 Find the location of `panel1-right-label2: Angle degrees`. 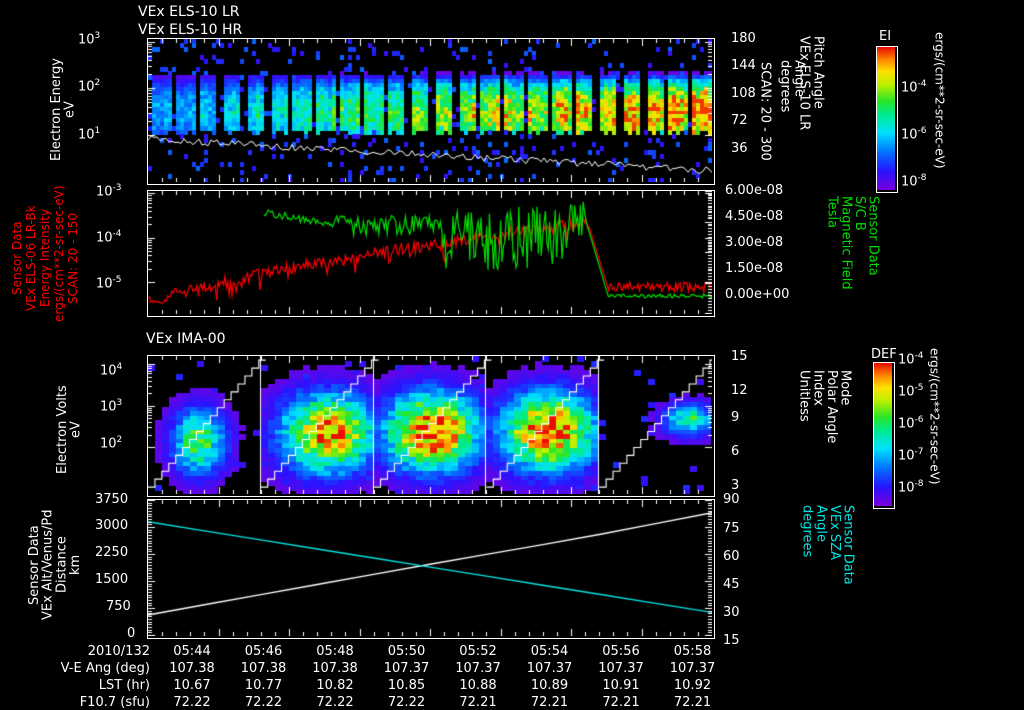

panel1-right-label2: Angle degrees is located at coordinates (792, 86).